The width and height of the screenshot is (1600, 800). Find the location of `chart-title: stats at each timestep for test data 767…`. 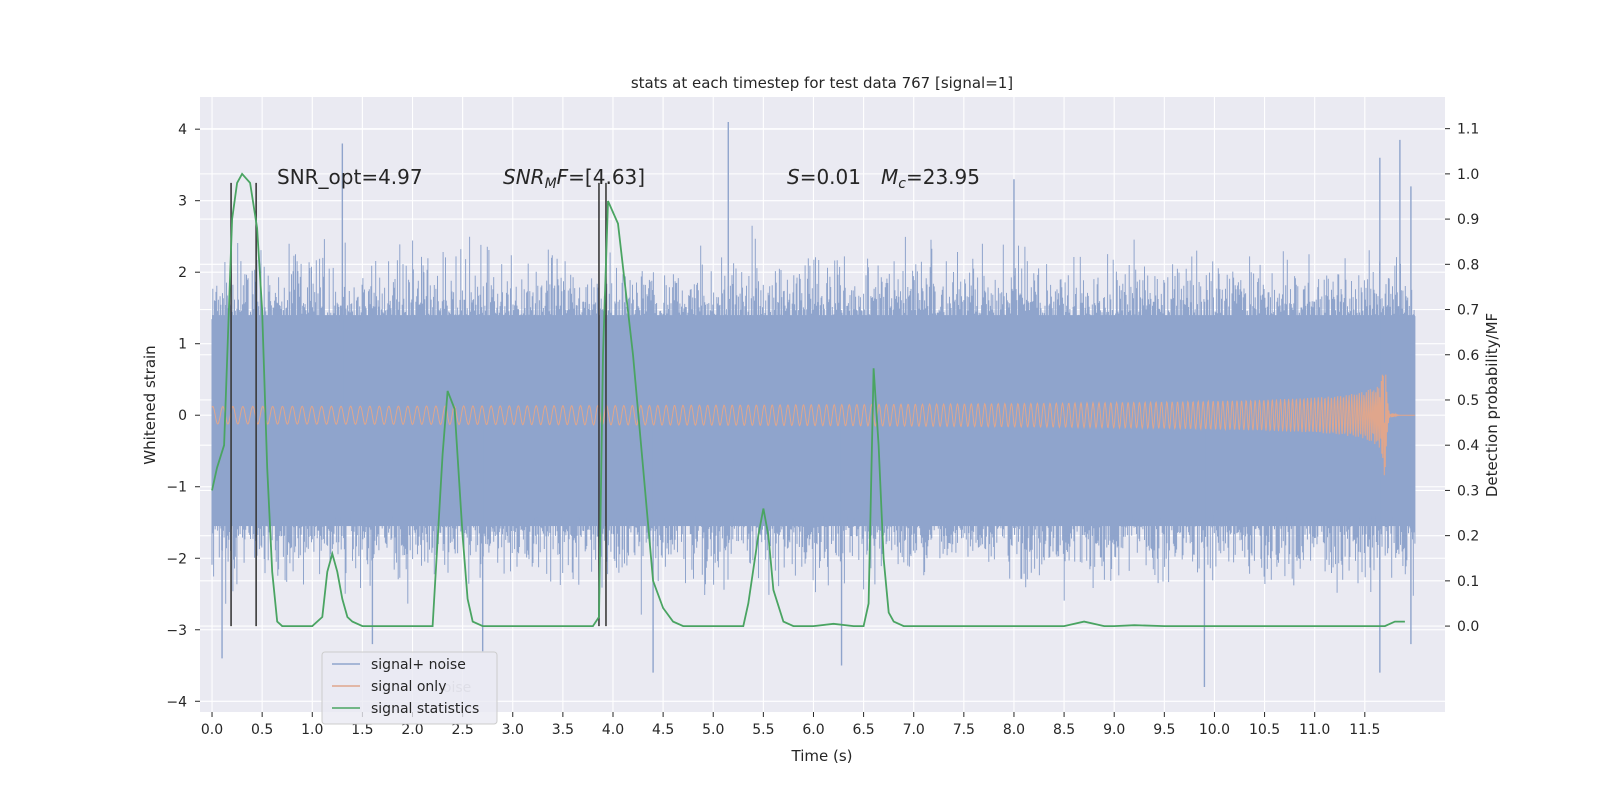

chart-title: stats at each timestep for test data 767… is located at coordinates (822, 83).